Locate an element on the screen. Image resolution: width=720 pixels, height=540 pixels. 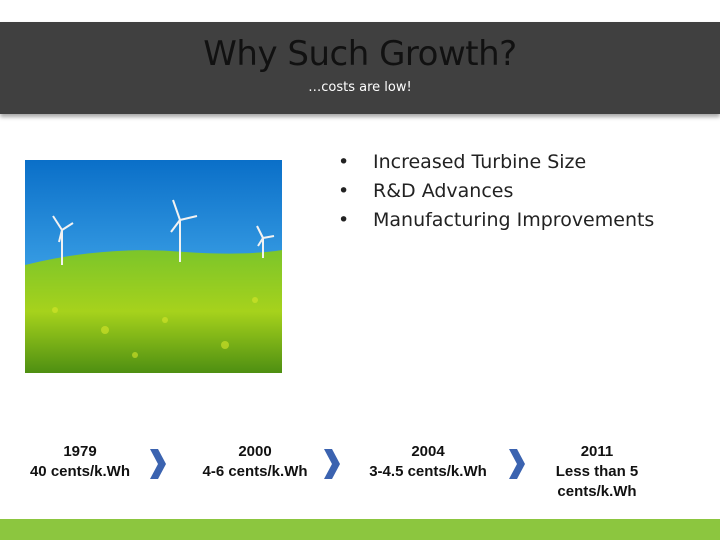
subtitle: …costs are low! is located at coordinates (360, 87).